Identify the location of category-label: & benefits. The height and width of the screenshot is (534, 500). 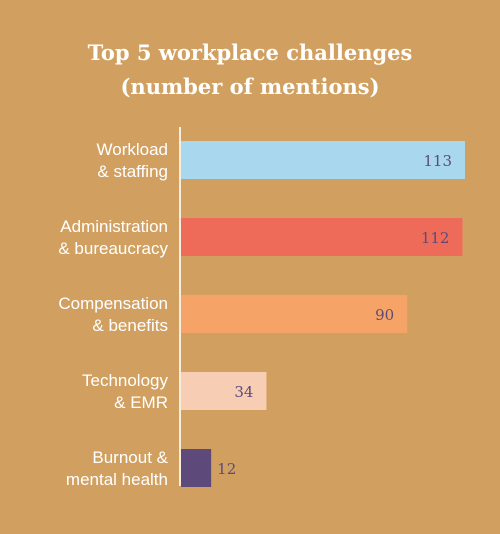
(130, 325).